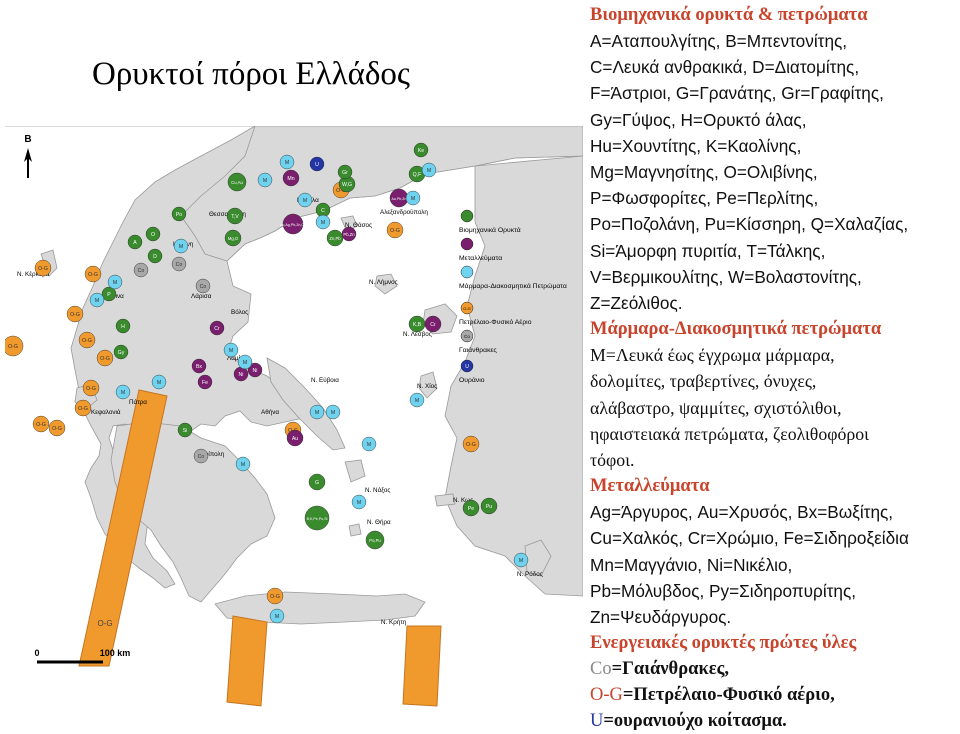 The height and width of the screenshot is (734, 960). What do you see at coordinates (472, 380) in the screenshot?
I see `legend-uranium-label: Ουράνιο` at bounding box center [472, 380].